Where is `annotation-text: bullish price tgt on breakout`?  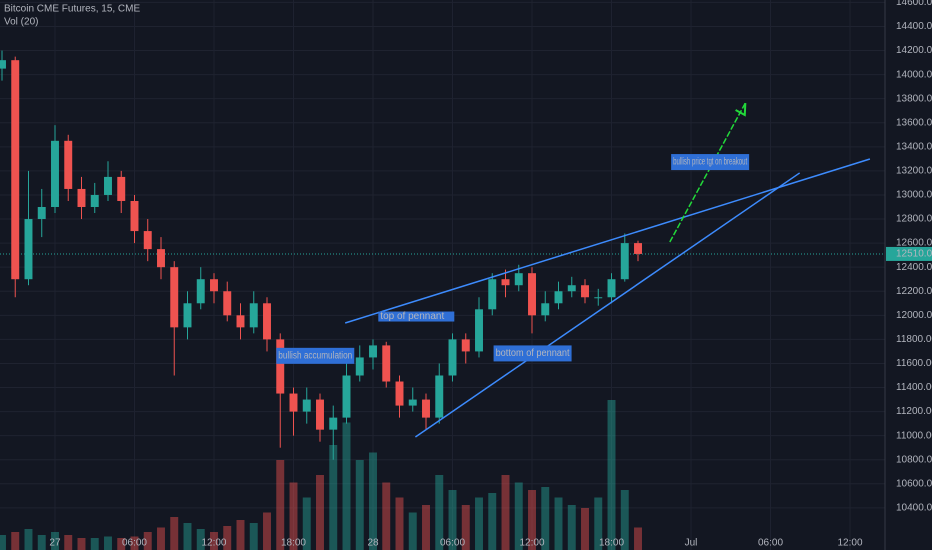 annotation-text: bullish price tgt on breakout is located at coordinates (710, 162).